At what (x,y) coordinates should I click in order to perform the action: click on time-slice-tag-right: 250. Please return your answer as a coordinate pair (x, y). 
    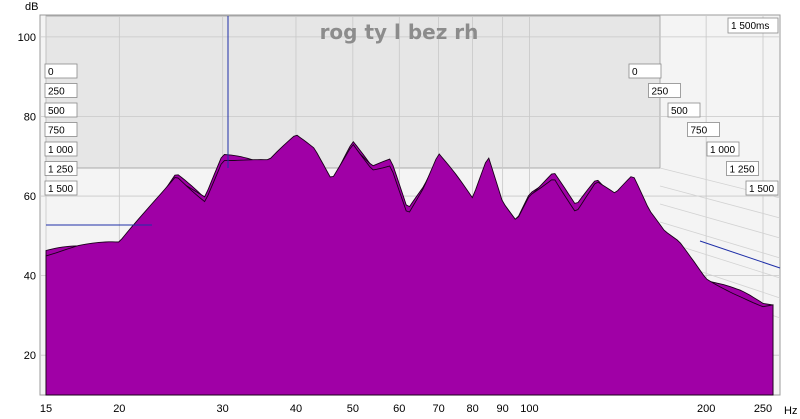
    Looking at the image, I should click on (664, 90).